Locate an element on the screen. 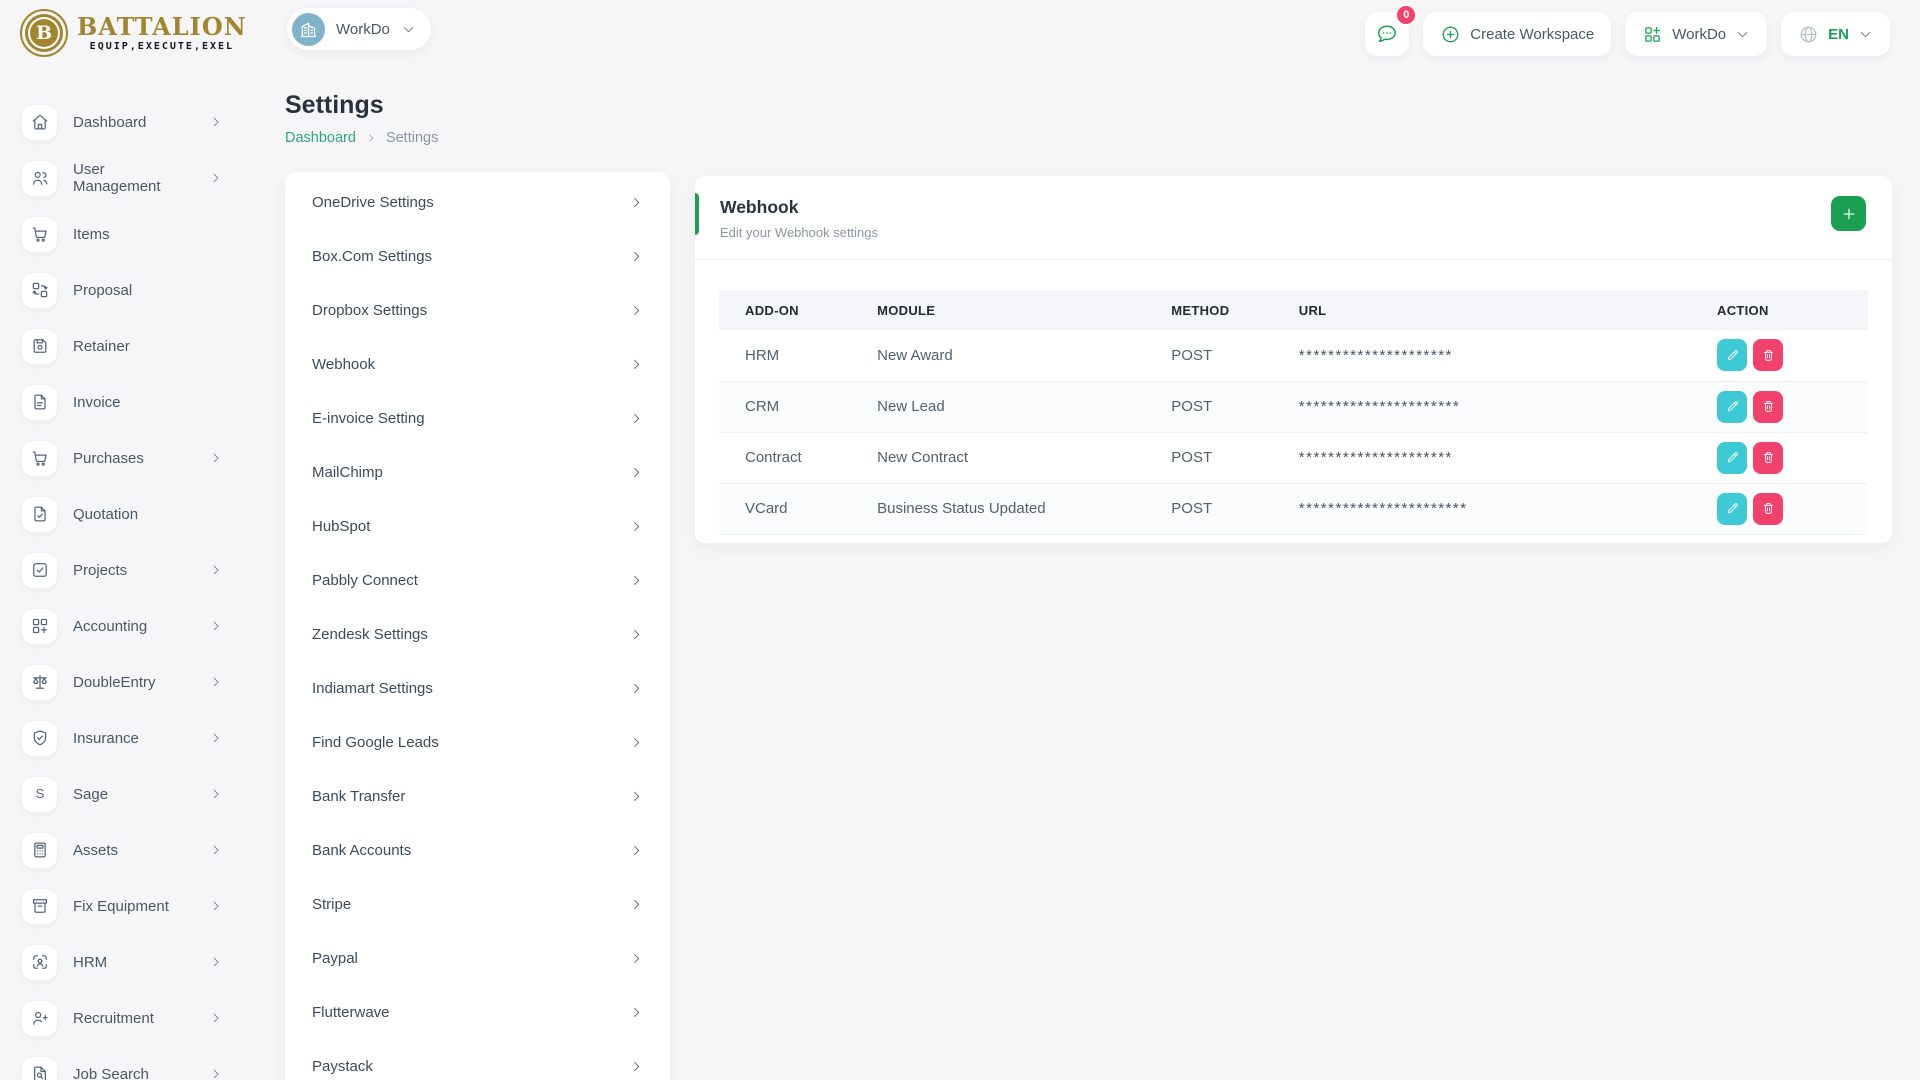 This screenshot has height=1080, width=1920. scales-icon is located at coordinates (40, 682).